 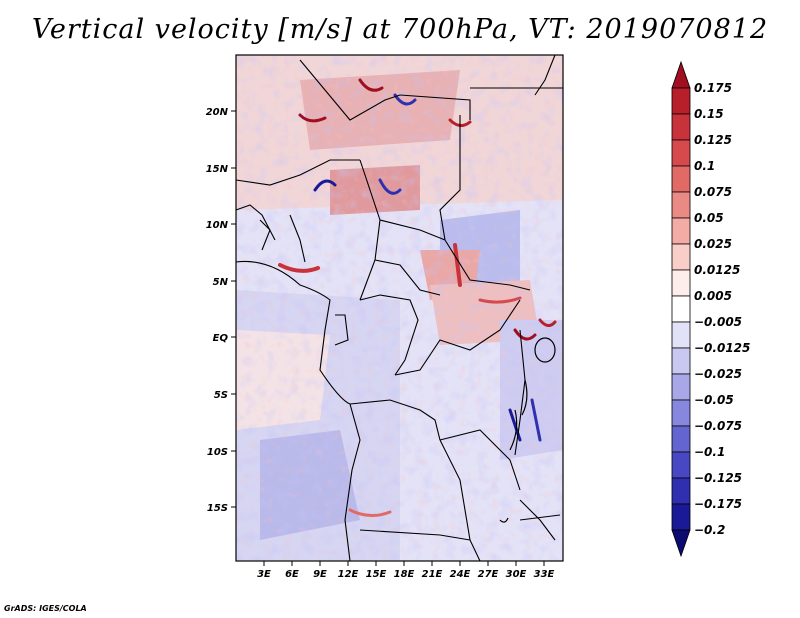 I want to click on colorbar-label: −0.075, so click(x=718, y=426).